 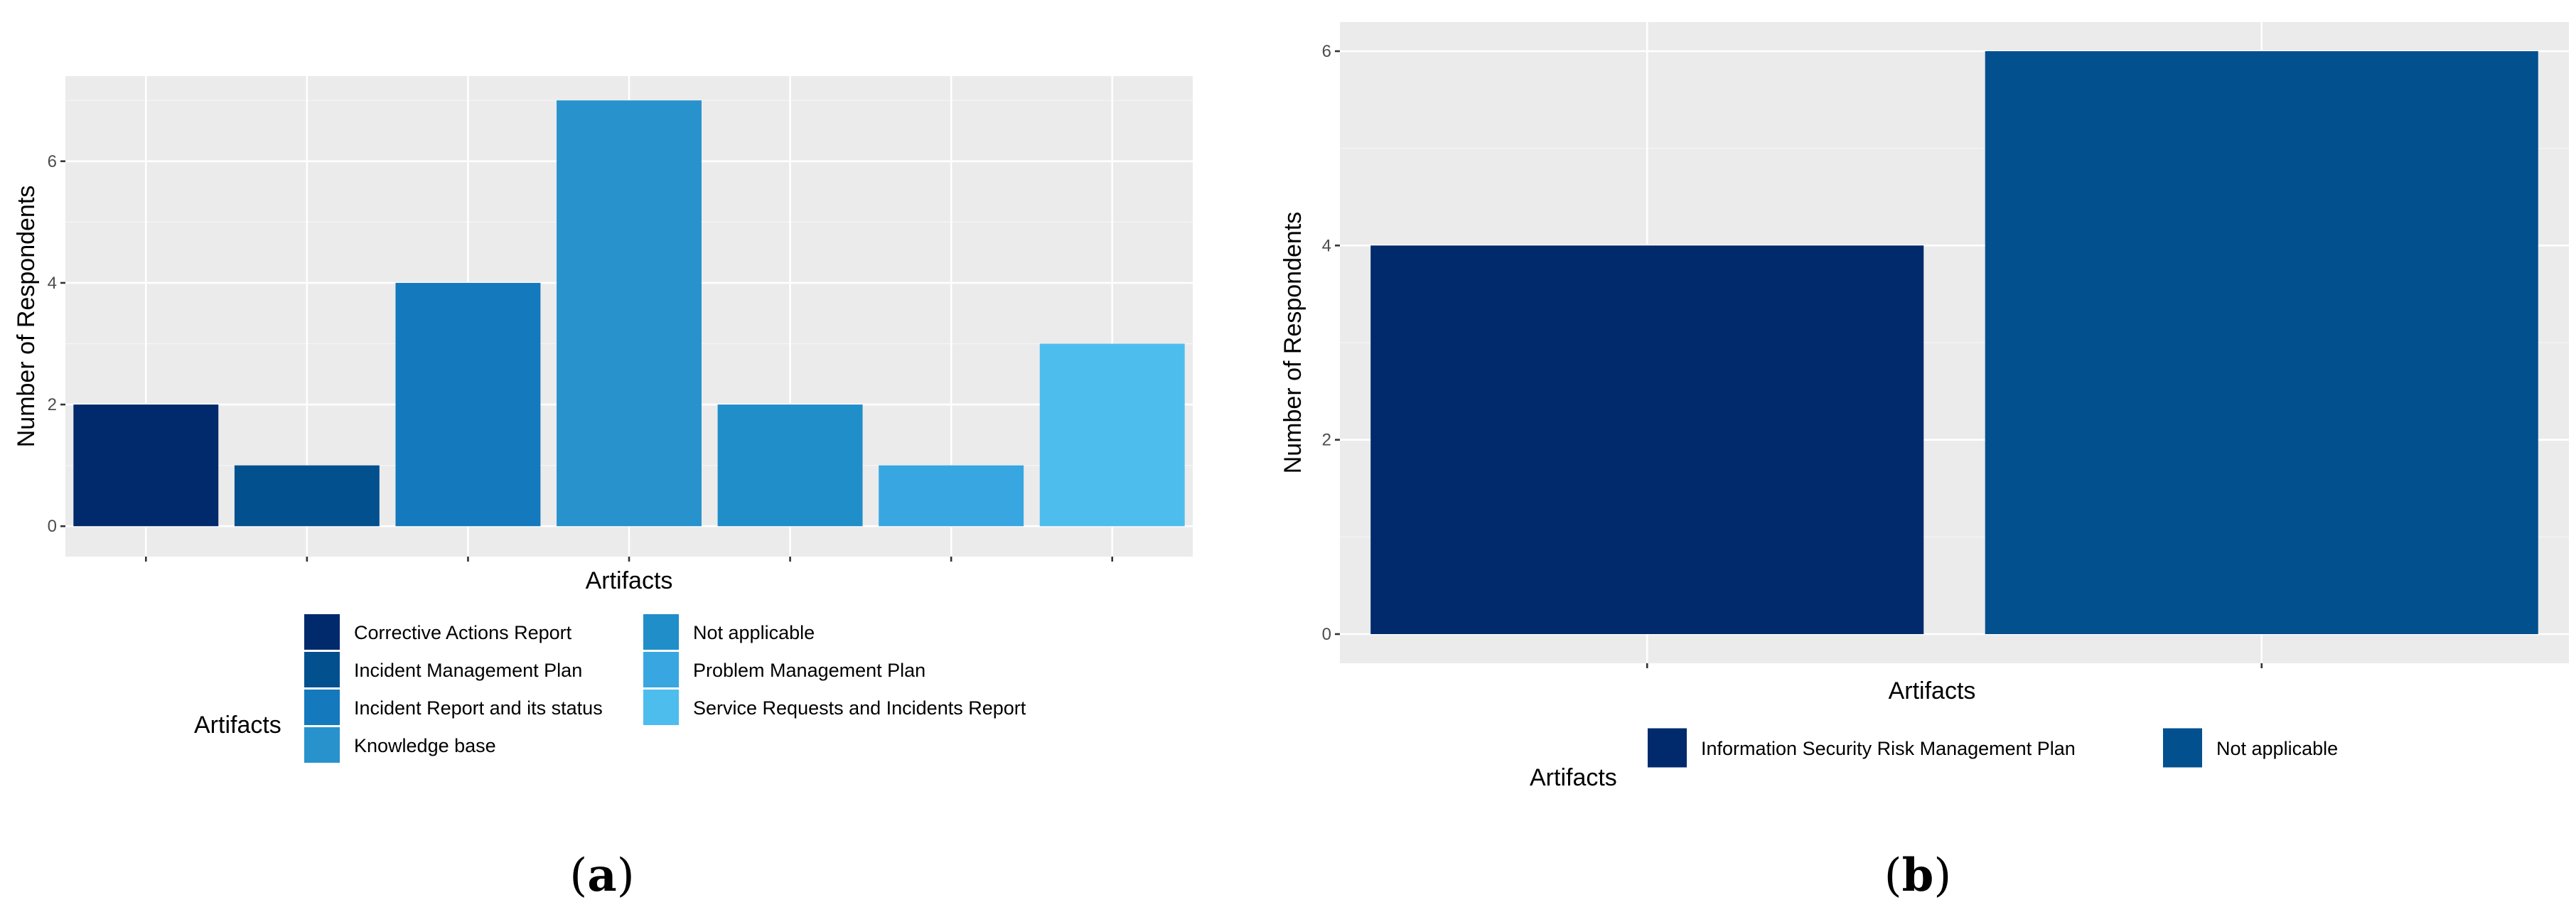 I want to click on legend-label-1: Corrective Actions Report, so click(x=463, y=632).